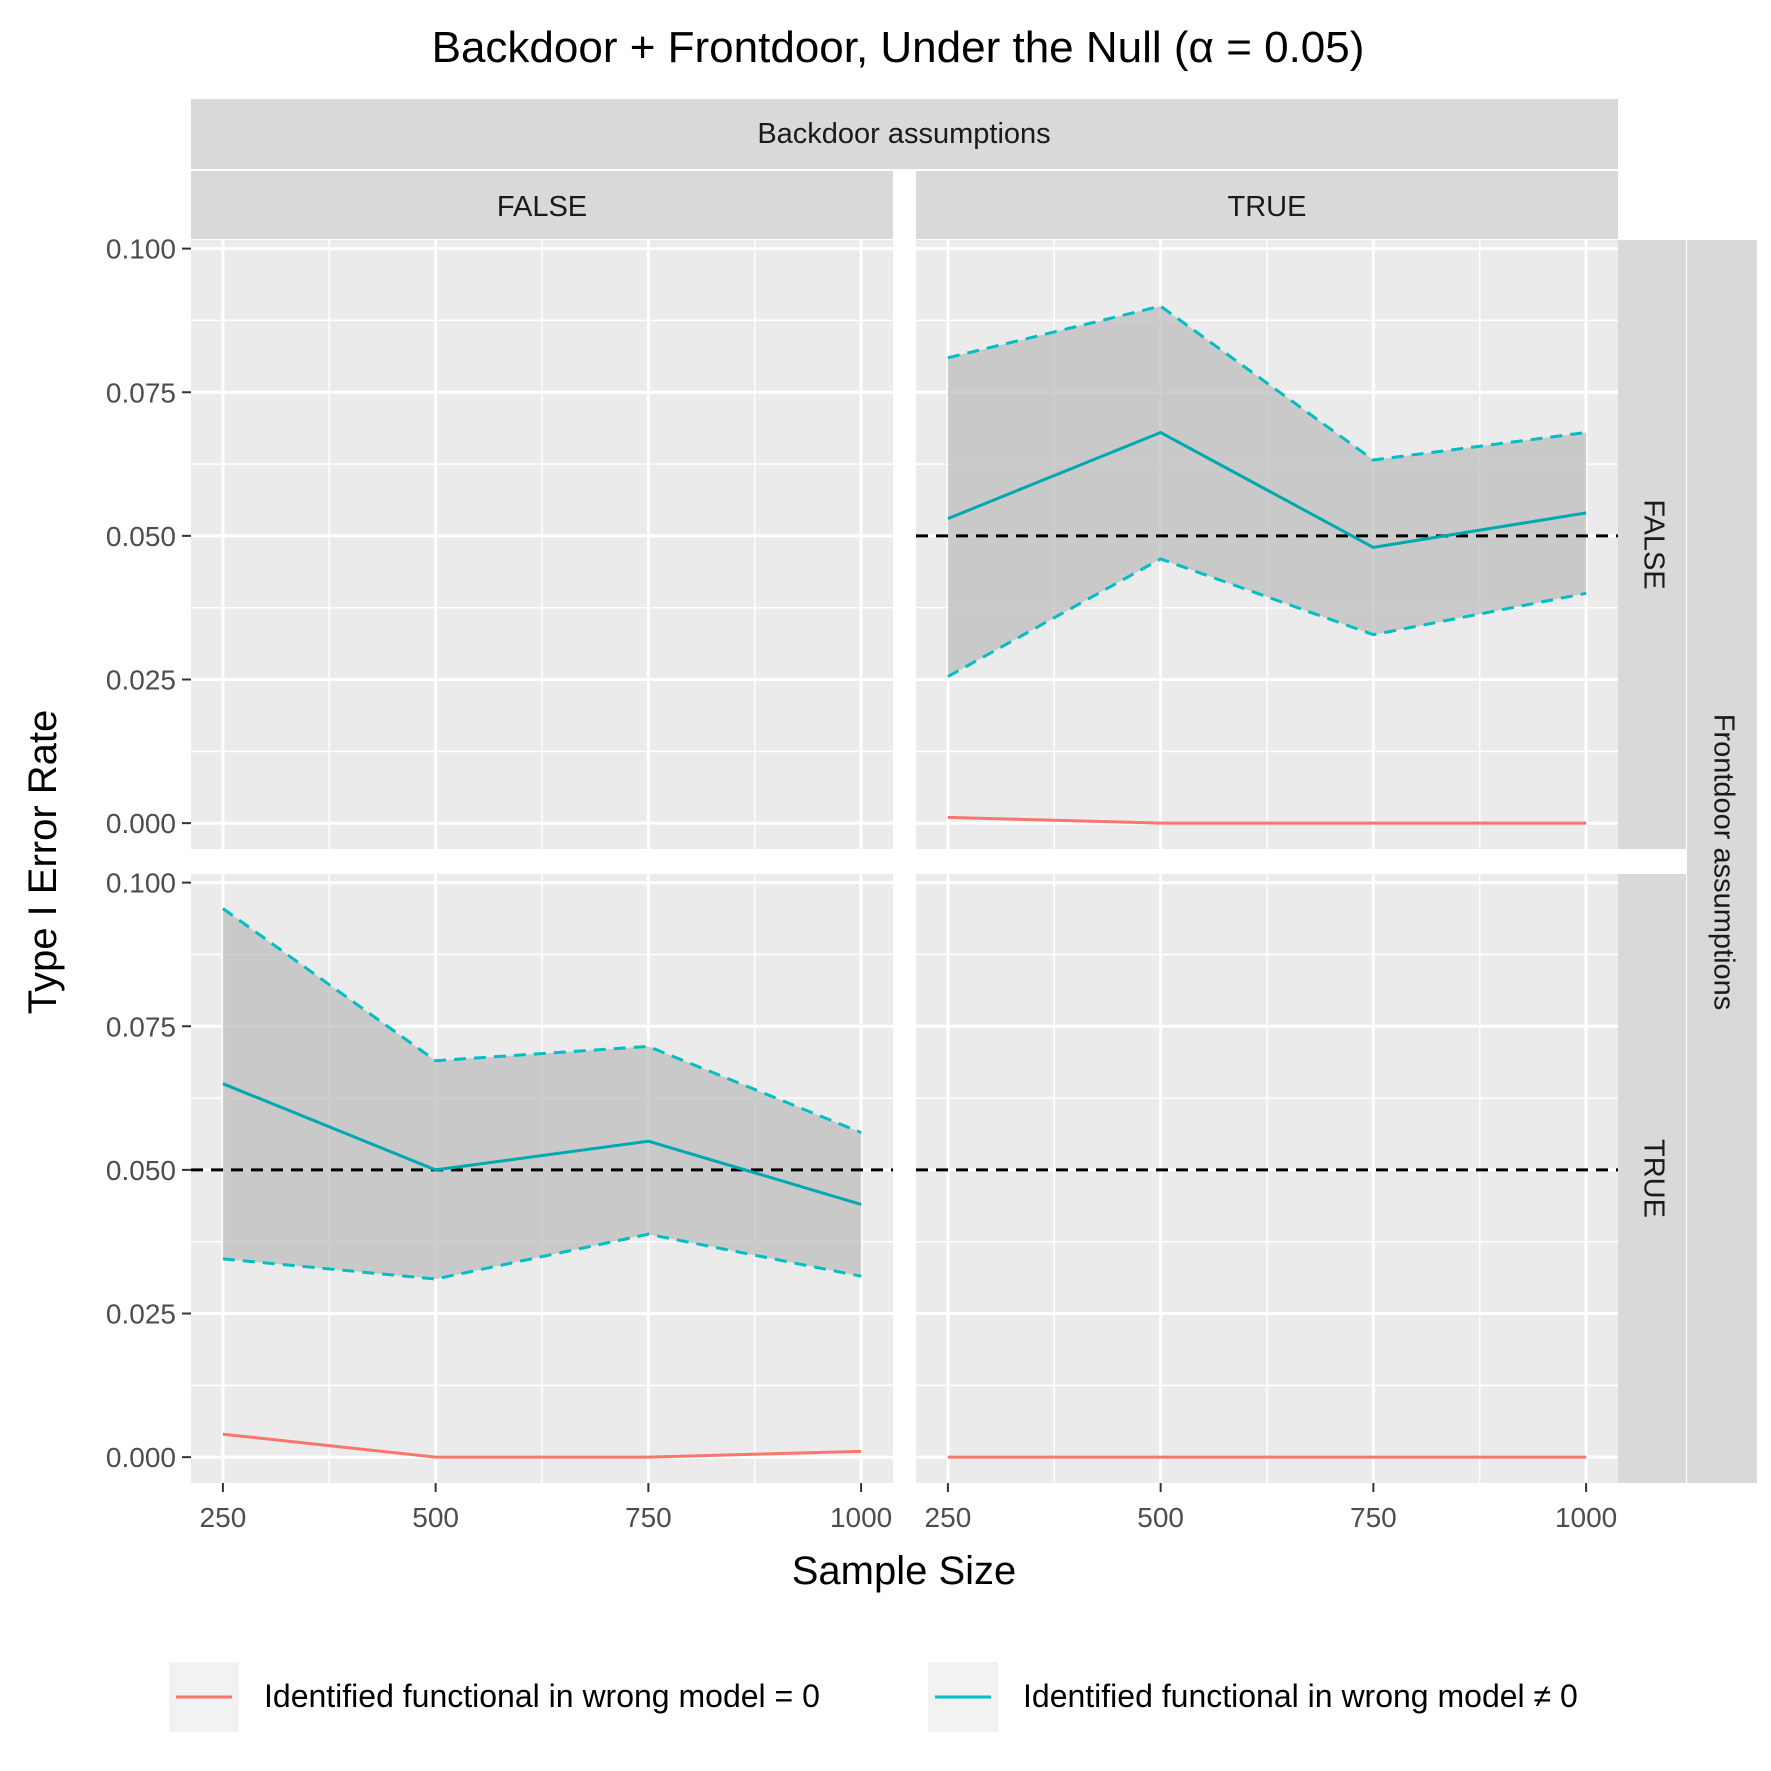  I want to click on facet-col-title: Backdoor assumptions, so click(903, 134).